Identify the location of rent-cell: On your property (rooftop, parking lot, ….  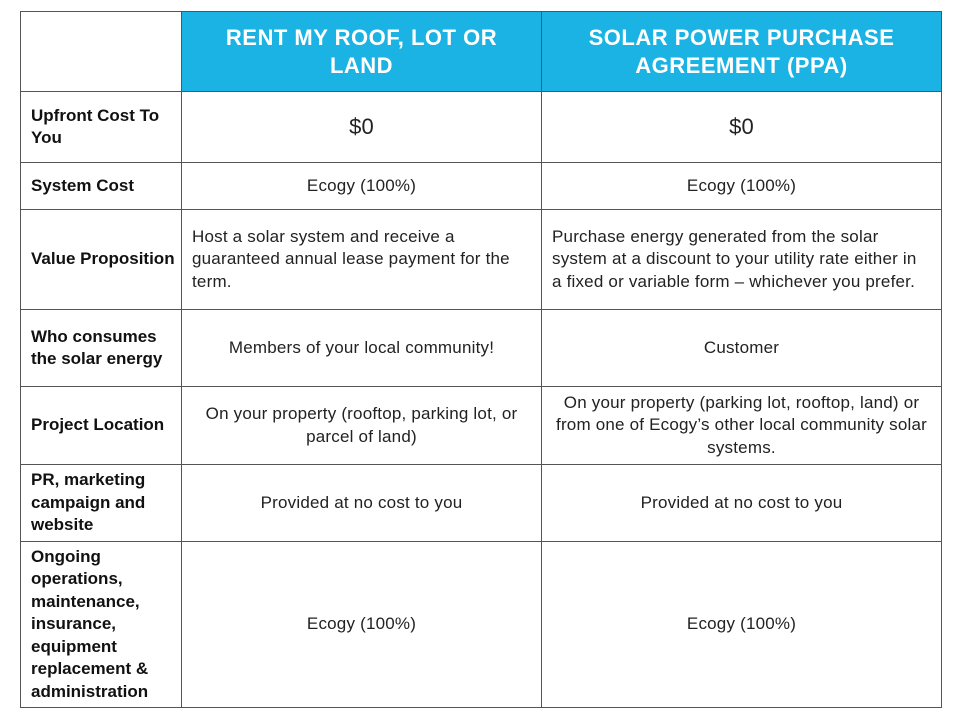
(361, 425).